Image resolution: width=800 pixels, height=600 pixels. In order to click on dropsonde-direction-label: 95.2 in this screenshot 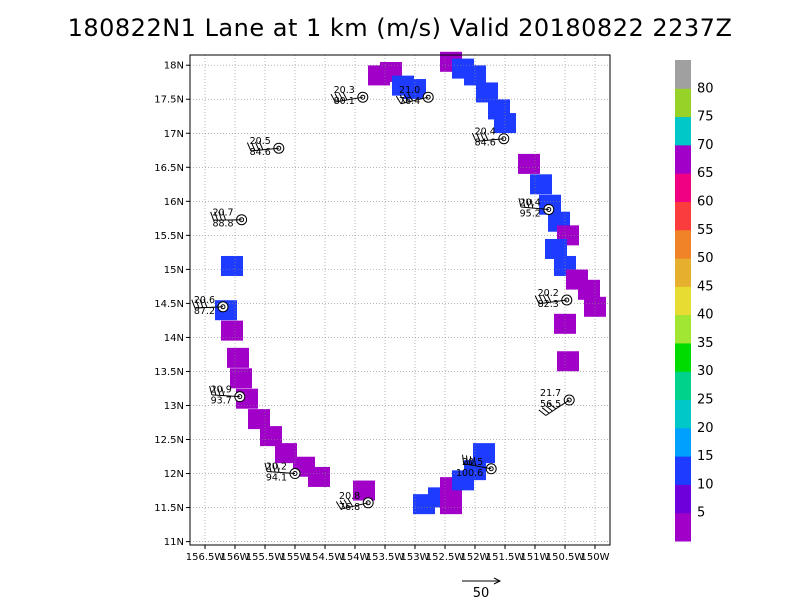, I will do `click(530, 213)`.